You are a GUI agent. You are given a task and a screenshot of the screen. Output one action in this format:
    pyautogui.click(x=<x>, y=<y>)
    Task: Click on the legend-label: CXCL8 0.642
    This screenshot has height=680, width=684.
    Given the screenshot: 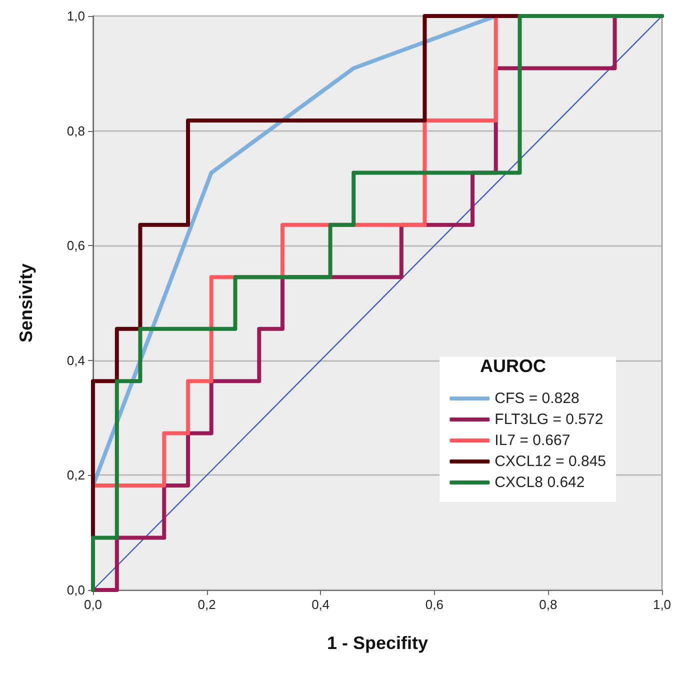 What is the action you would take?
    pyautogui.click(x=539, y=482)
    